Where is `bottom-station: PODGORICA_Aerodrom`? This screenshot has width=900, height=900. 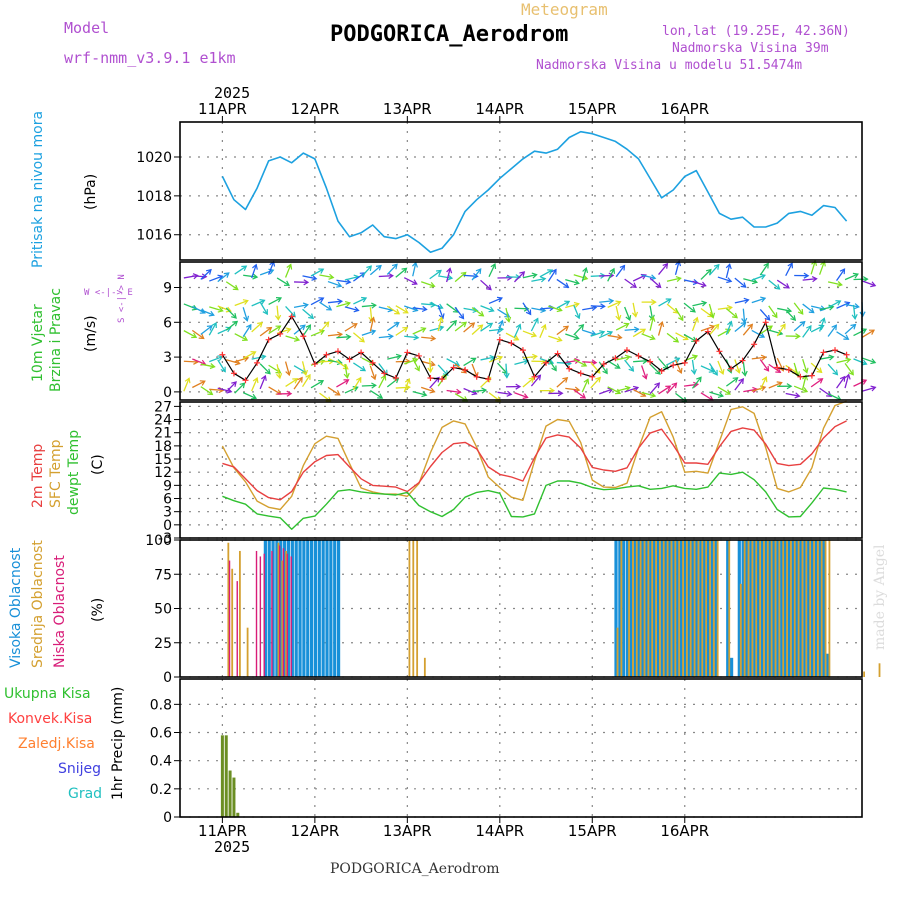
bottom-station: PODGORICA_Aerodrom is located at coordinates (415, 869).